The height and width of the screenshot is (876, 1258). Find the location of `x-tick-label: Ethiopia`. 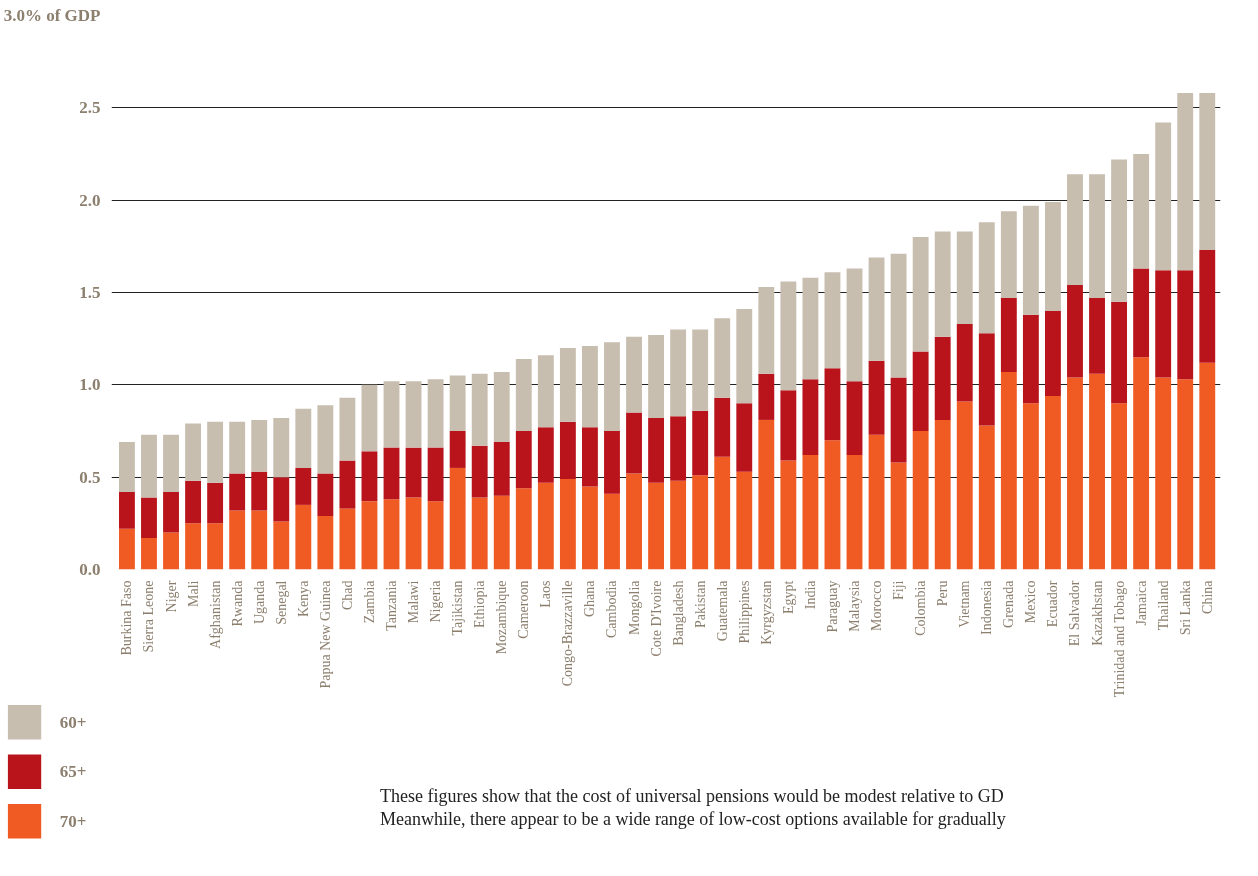

x-tick-label: Ethiopia is located at coordinates (480, 603).